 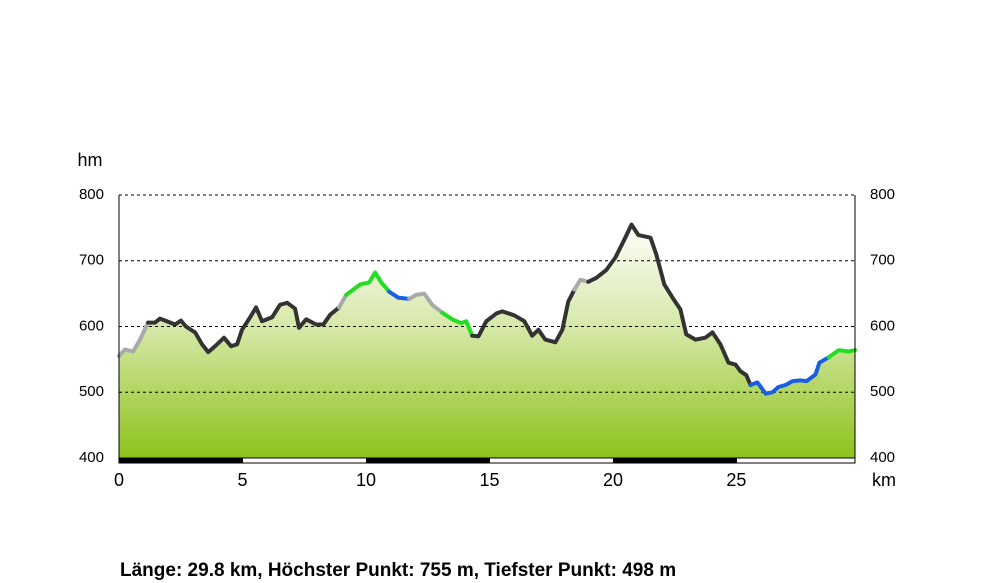 What do you see at coordinates (882, 325) in the screenshot?
I see `y-tick-label-right: 600` at bounding box center [882, 325].